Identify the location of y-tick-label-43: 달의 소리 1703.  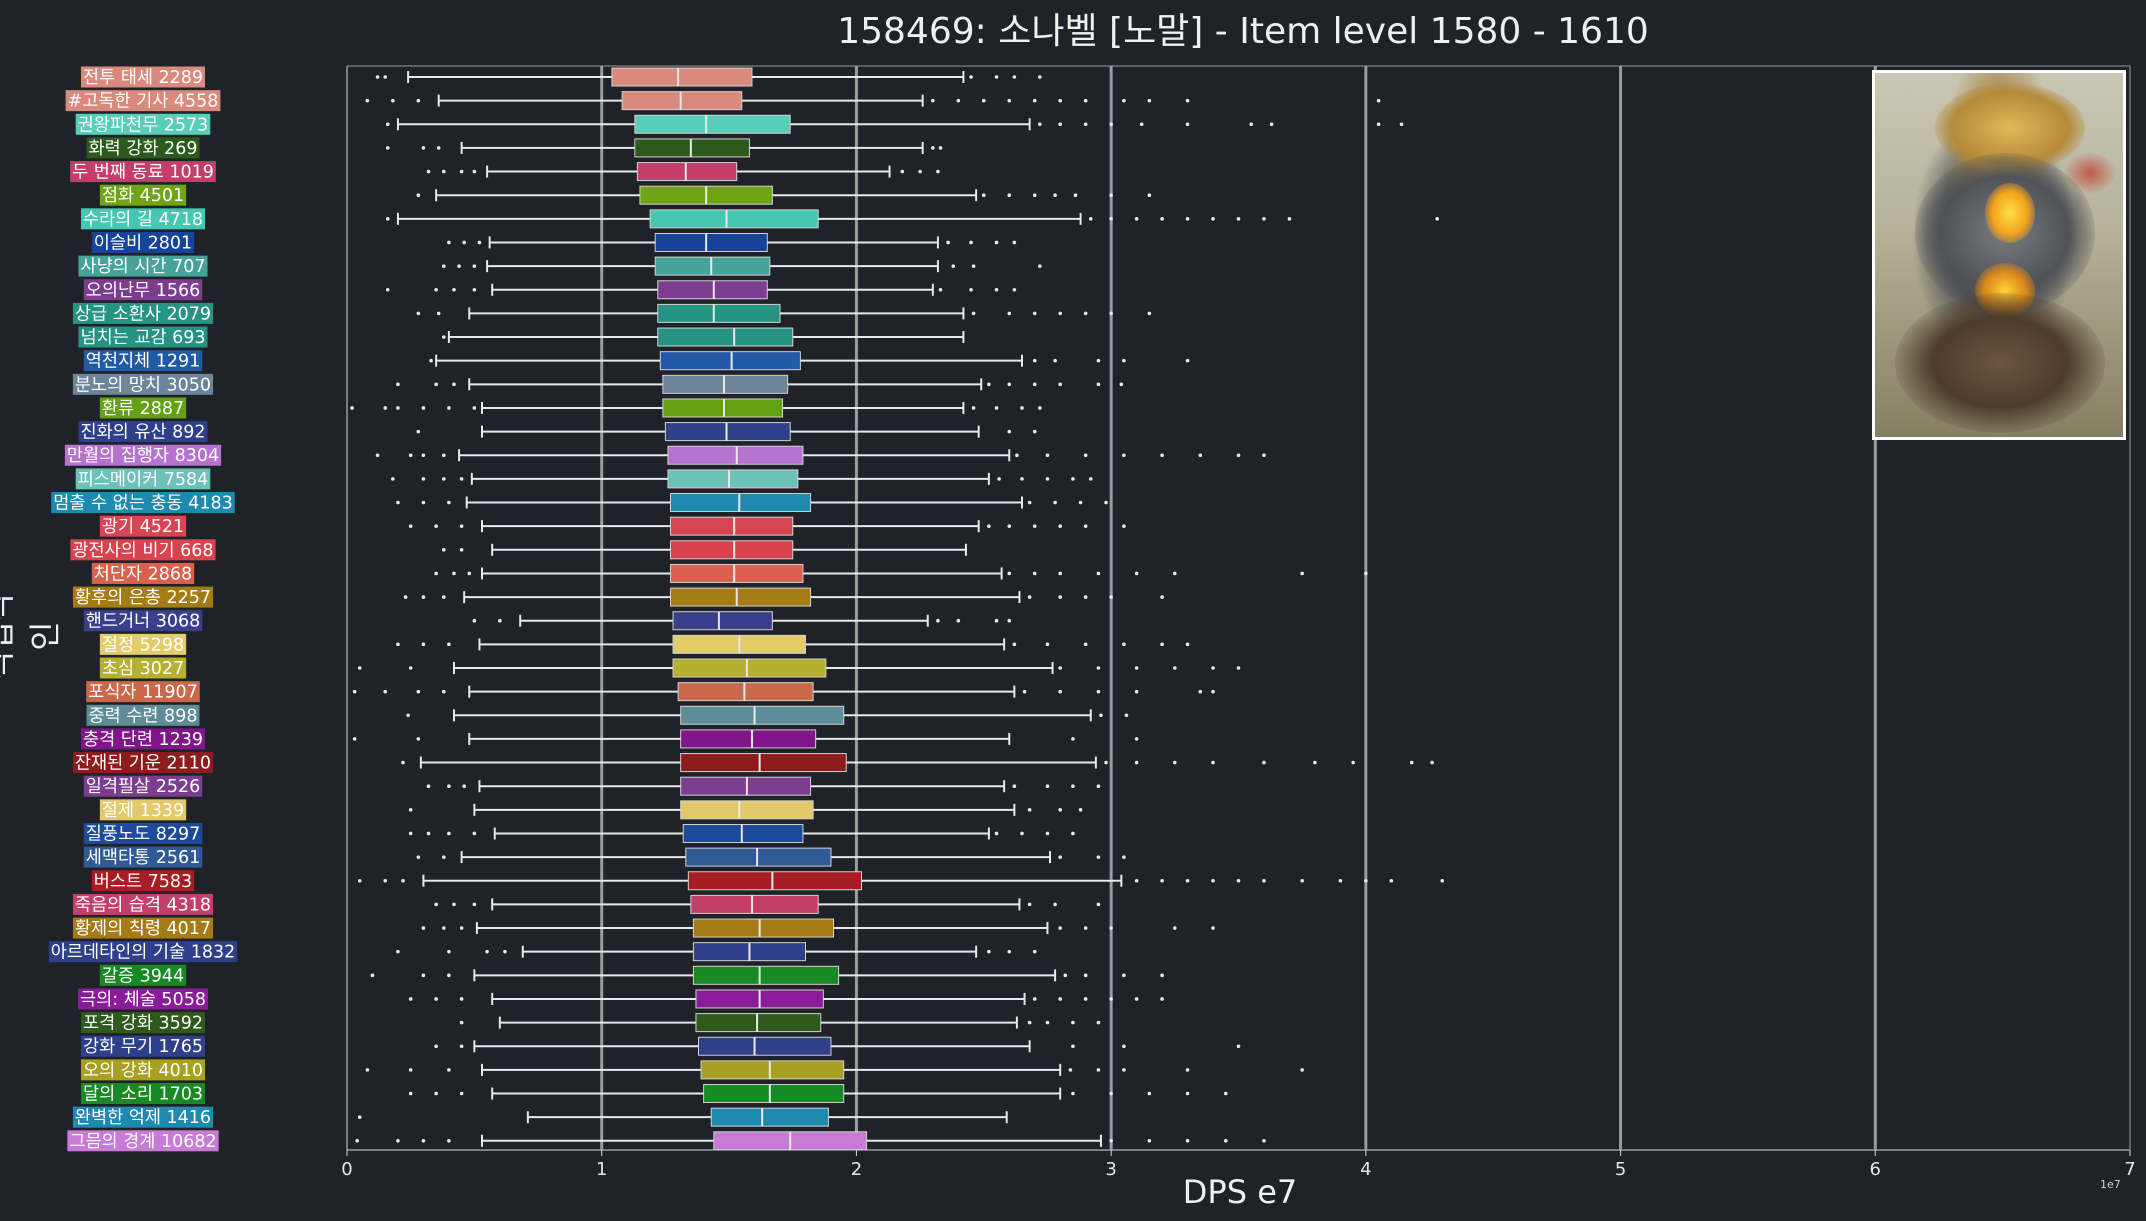
(143, 1095).